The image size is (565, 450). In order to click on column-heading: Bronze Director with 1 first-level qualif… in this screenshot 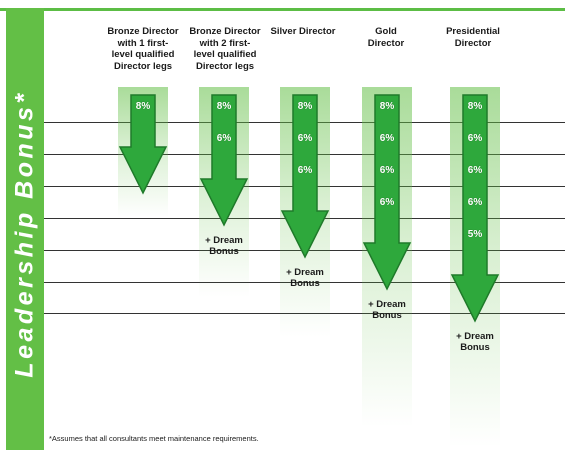, I will do `click(143, 49)`.